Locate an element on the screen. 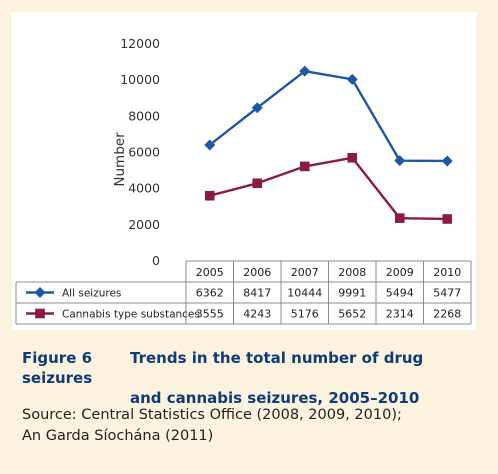 This screenshot has width=498, height=474. y-axis-label: Number is located at coordinates (120, 159).